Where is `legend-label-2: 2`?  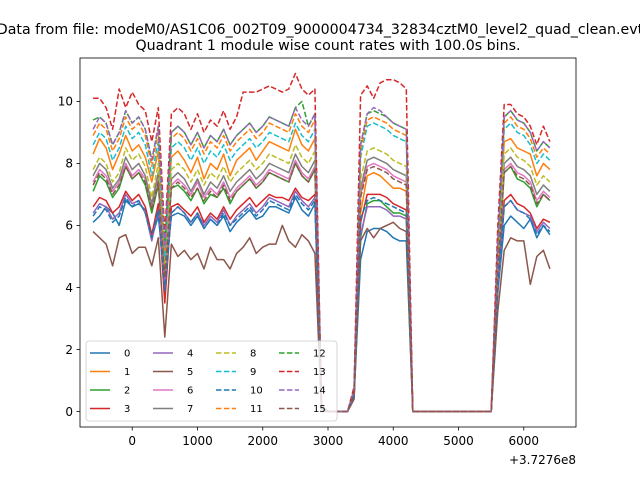
legend-label-2: 2 is located at coordinates (127, 391).